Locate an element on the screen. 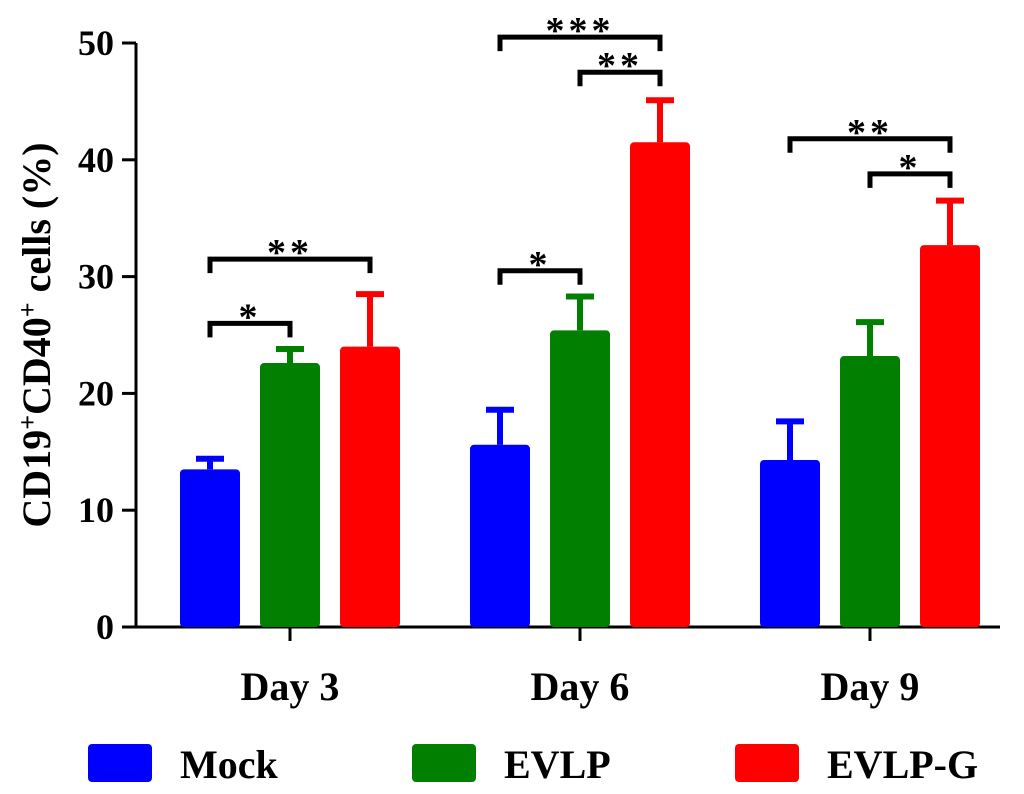 The image size is (1024, 794). y-tick-label: 40 is located at coordinates (96, 160).